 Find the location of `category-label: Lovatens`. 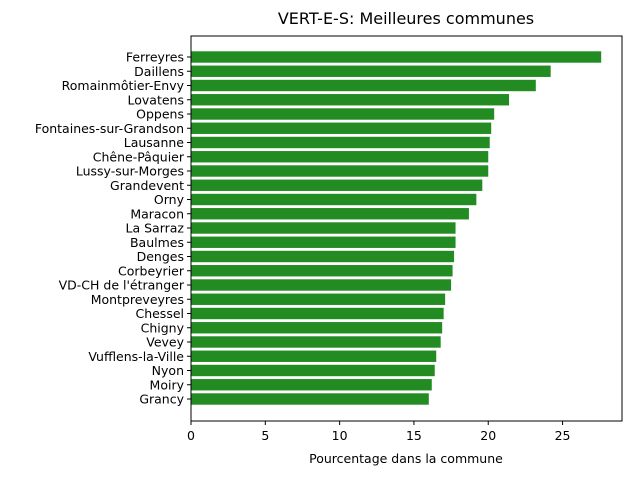

category-label: Lovatens is located at coordinates (156, 99).